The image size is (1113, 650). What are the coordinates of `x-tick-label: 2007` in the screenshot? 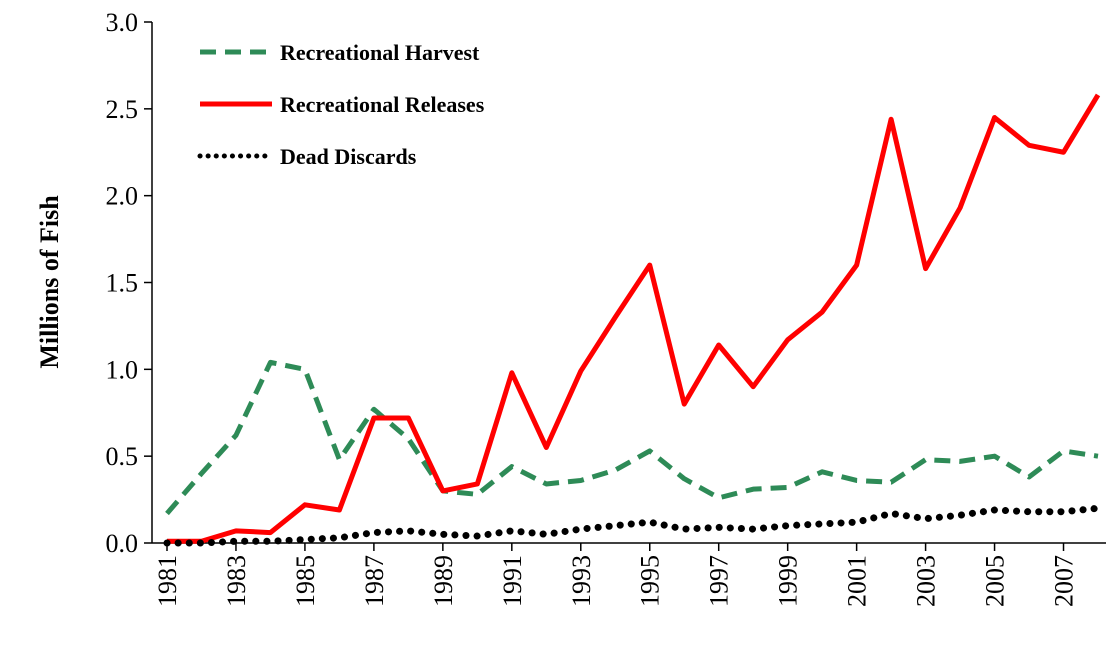 It's located at (1064, 581).